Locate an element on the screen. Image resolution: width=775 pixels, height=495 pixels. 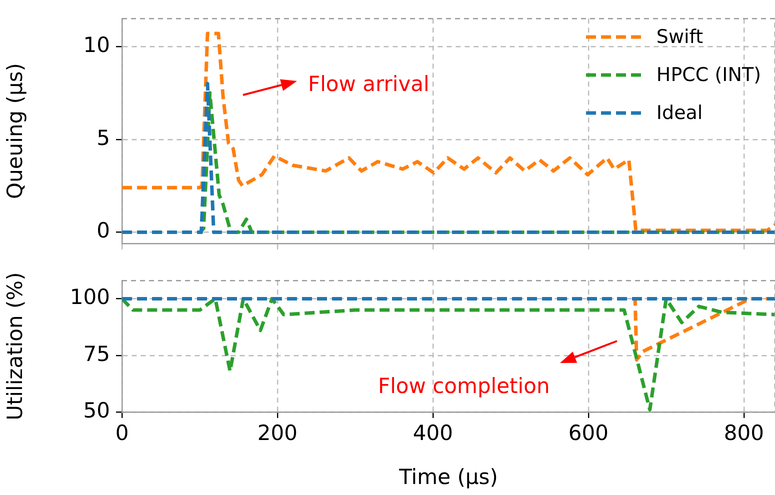
y-tick-label: 5 is located at coordinates (103, 138).